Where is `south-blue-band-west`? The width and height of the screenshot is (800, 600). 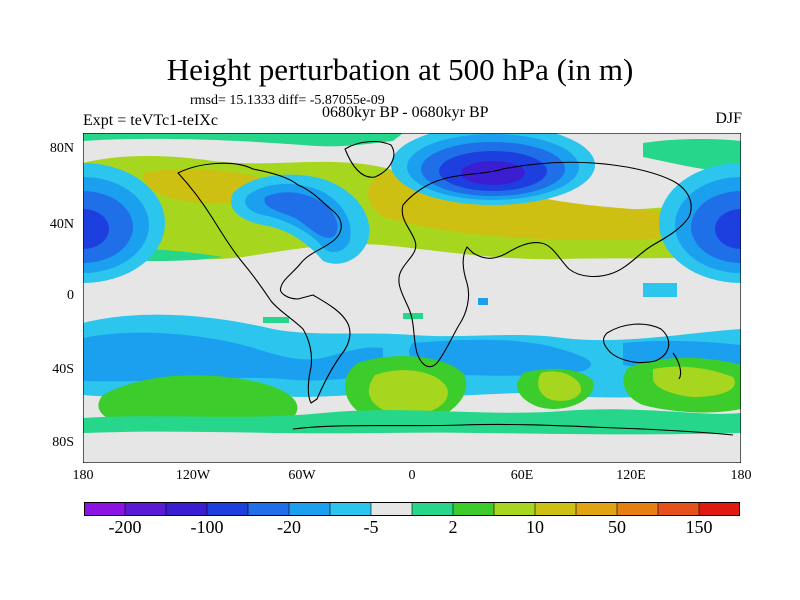 south-blue-band-west is located at coordinates (233, 357).